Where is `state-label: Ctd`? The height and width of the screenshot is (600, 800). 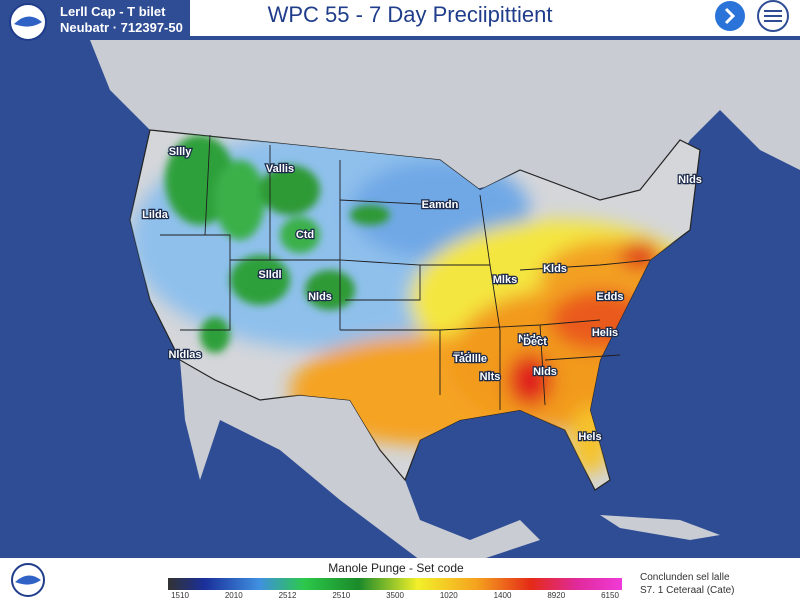 state-label: Ctd is located at coordinates (305, 235).